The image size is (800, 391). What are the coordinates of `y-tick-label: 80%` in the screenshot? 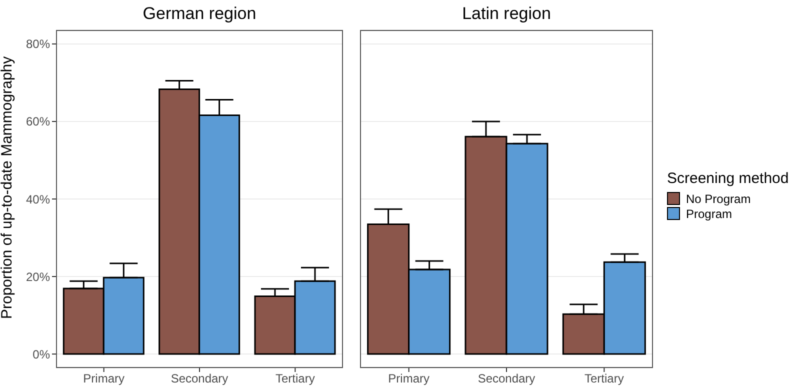 It's located at (38, 44).